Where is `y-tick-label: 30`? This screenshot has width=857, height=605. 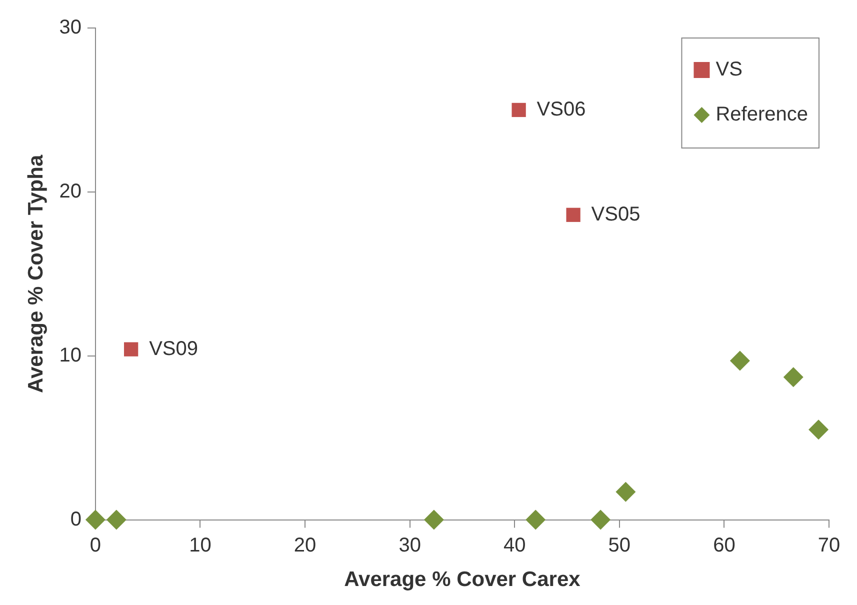 y-tick-label: 30 is located at coordinates (70, 27).